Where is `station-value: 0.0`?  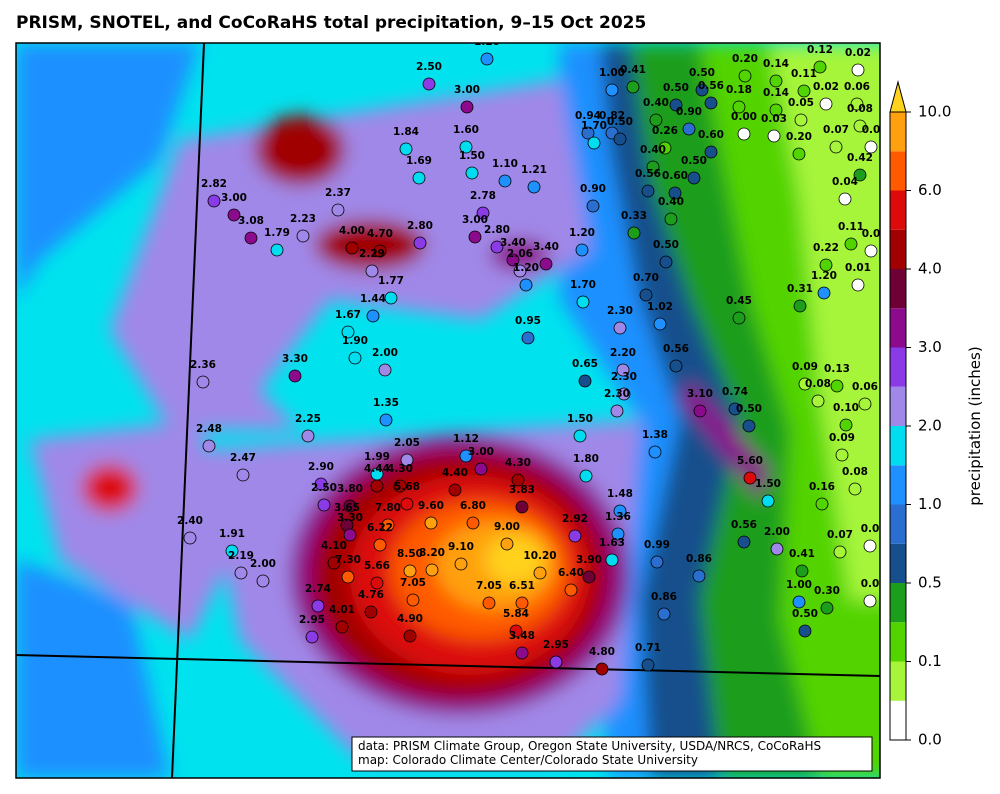
station-value: 0.0 is located at coordinates (870, 584).